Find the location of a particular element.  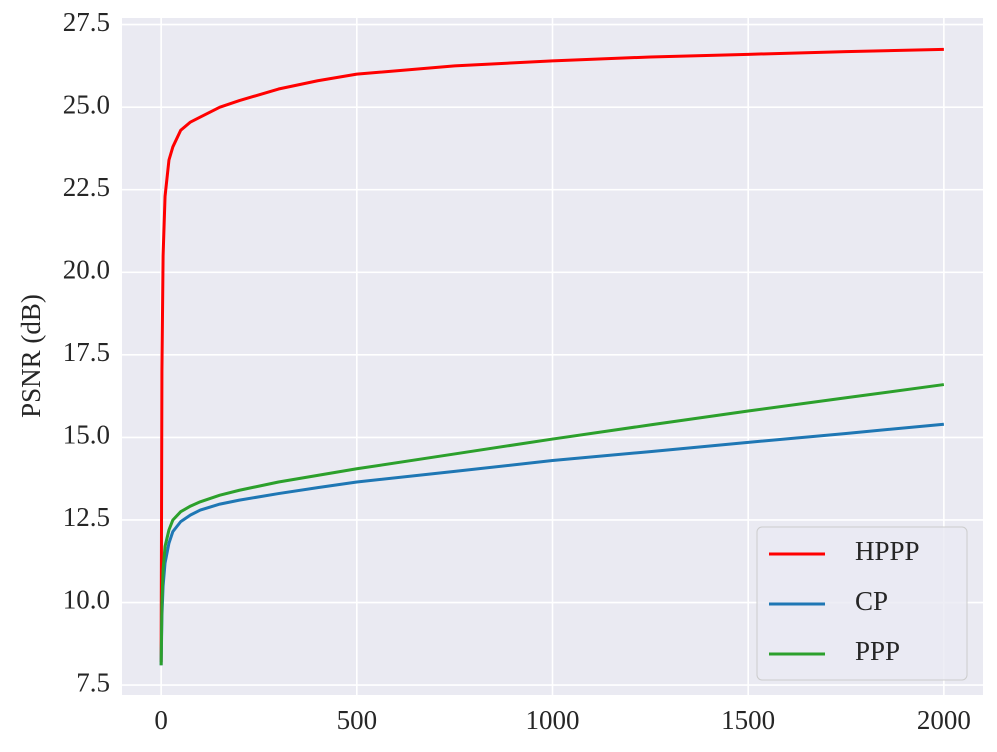

x-tick-label: 1500 is located at coordinates (748, 720).